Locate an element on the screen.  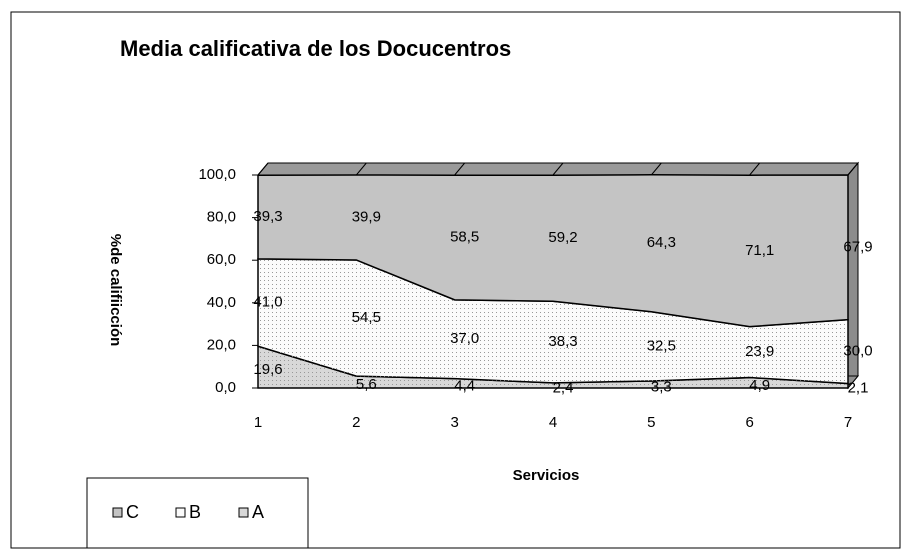
data-label: 39,9 is located at coordinates (366, 216).